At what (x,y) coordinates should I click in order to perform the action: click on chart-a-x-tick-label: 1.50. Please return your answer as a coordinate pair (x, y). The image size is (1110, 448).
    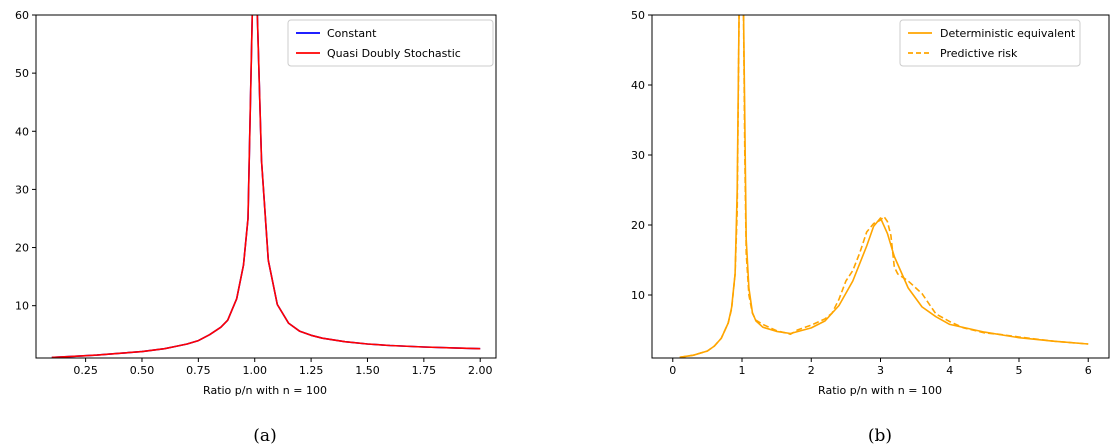
    Looking at the image, I should click on (367, 370).